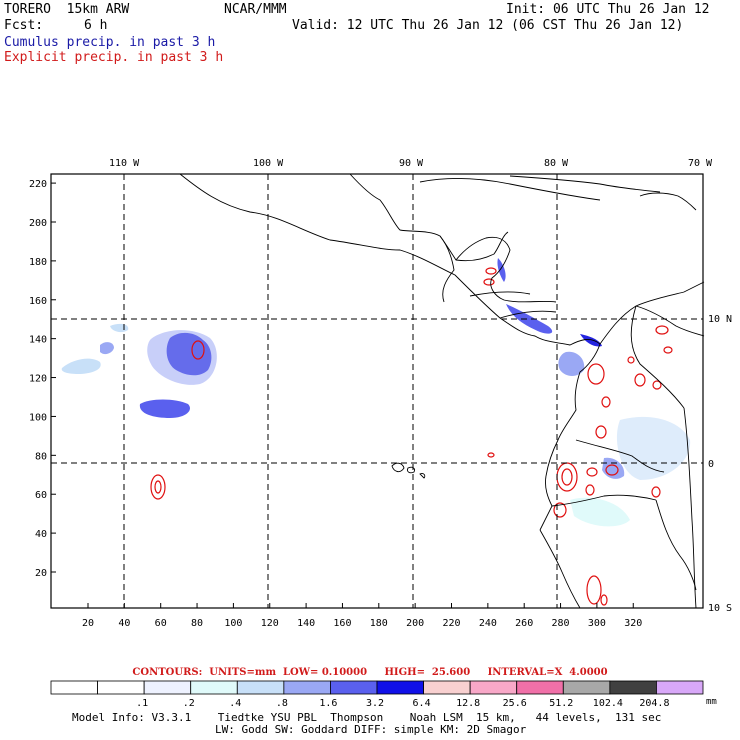  Describe the element at coordinates (654, 703) in the screenshot. I see `legend-label: 204.8` at that location.